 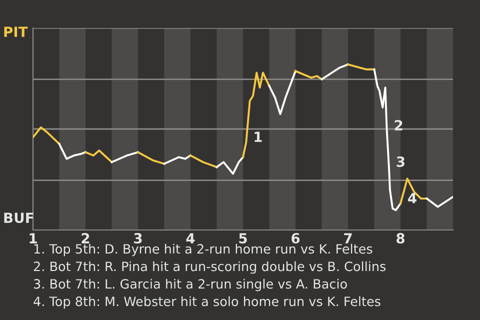 What do you see at coordinates (190, 285) in the screenshot?
I see `text: 3. Bot 7th: L. Garcia hit a 2-run single vs A. Bacio` at bounding box center [190, 285].